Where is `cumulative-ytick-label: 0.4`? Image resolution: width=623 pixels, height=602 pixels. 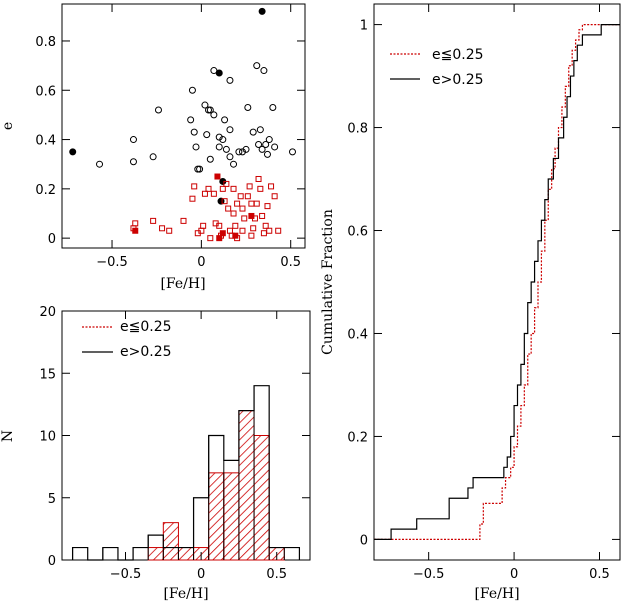
cumulative-ytick-label: 0.4 is located at coordinates (357, 334).